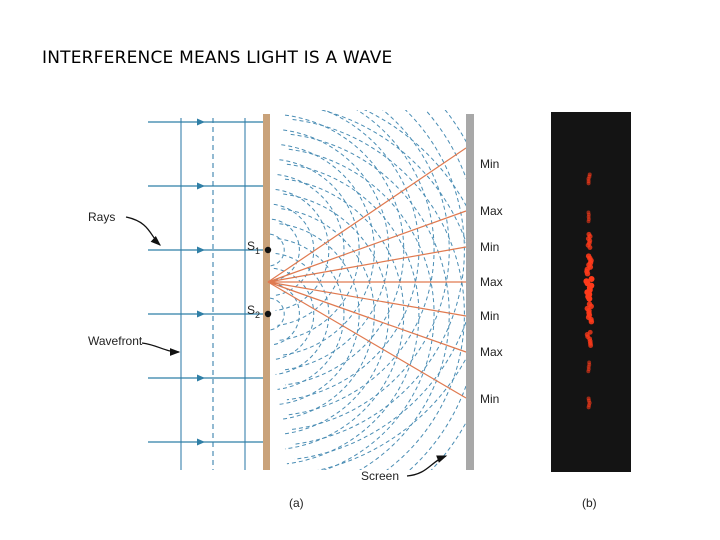 The width and height of the screenshot is (720, 540). What do you see at coordinates (296, 503) in the screenshot?
I see `panel-a-label: (a)` at bounding box center [296, 503].